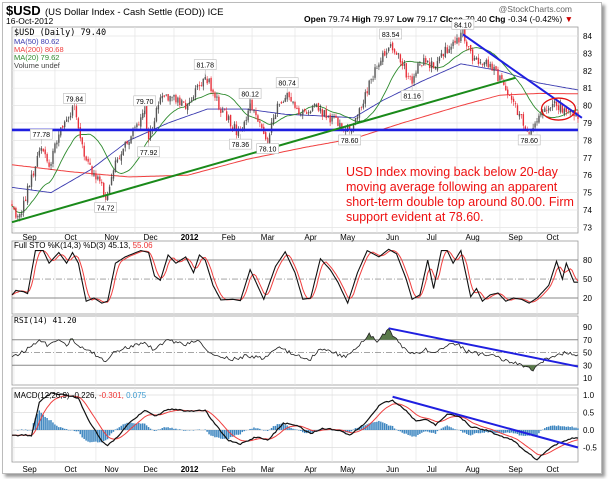 The height and width of the screenshot is (479, 609). I want to click on month-label: 2012, so click(190, 237).